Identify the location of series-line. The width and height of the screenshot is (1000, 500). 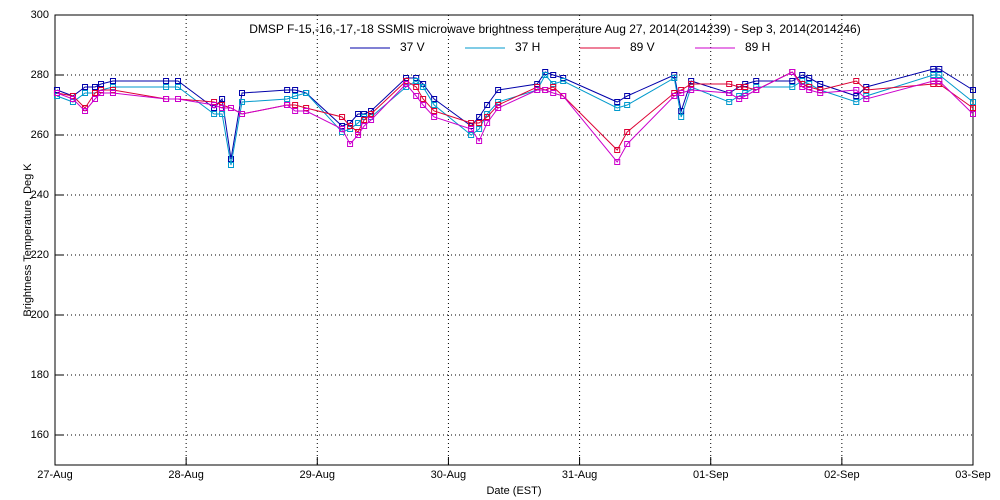
(515, 111).